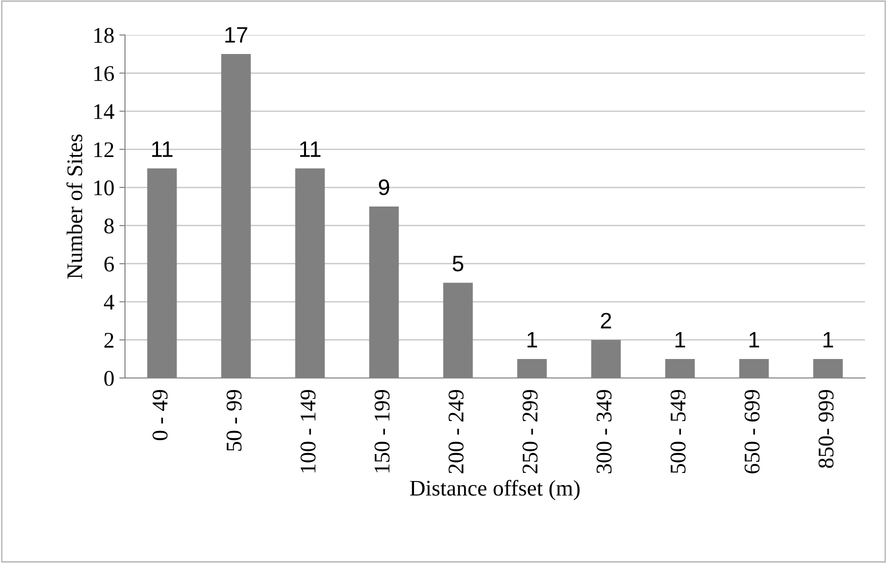 The image size is (887, 563). I want to click on y-tick-label: 12, so click(104, 150).